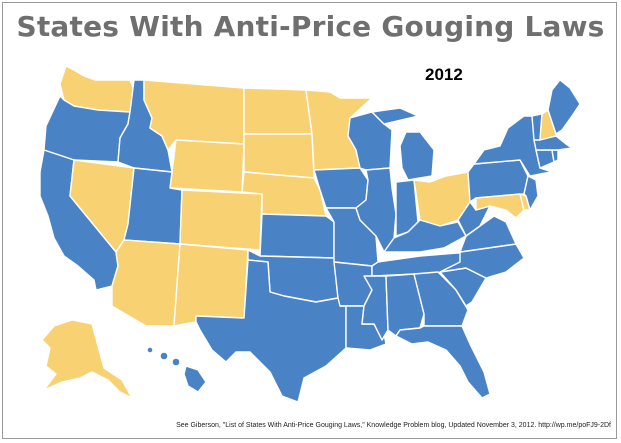 The image size is (621, 443). I want to click on map-title: States With Anti-Price Gouging Laws, so click(310, 26).